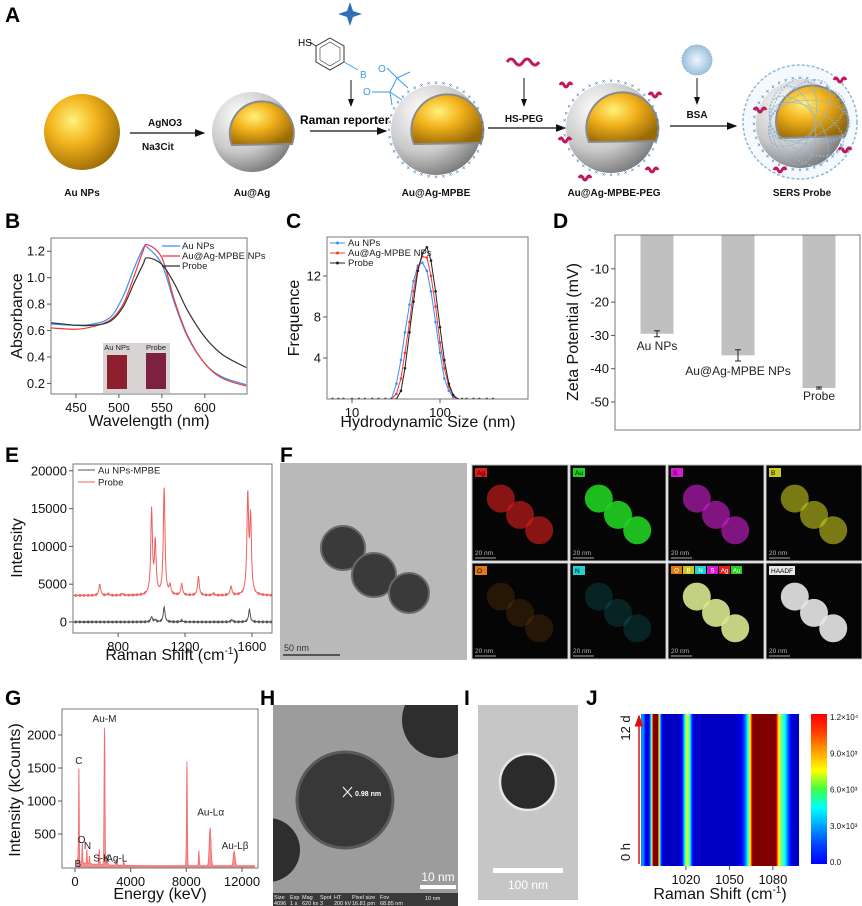 This screenshot has height=906, width=862. I want to click on y-tick-label: 1.2, so click(36, 251).